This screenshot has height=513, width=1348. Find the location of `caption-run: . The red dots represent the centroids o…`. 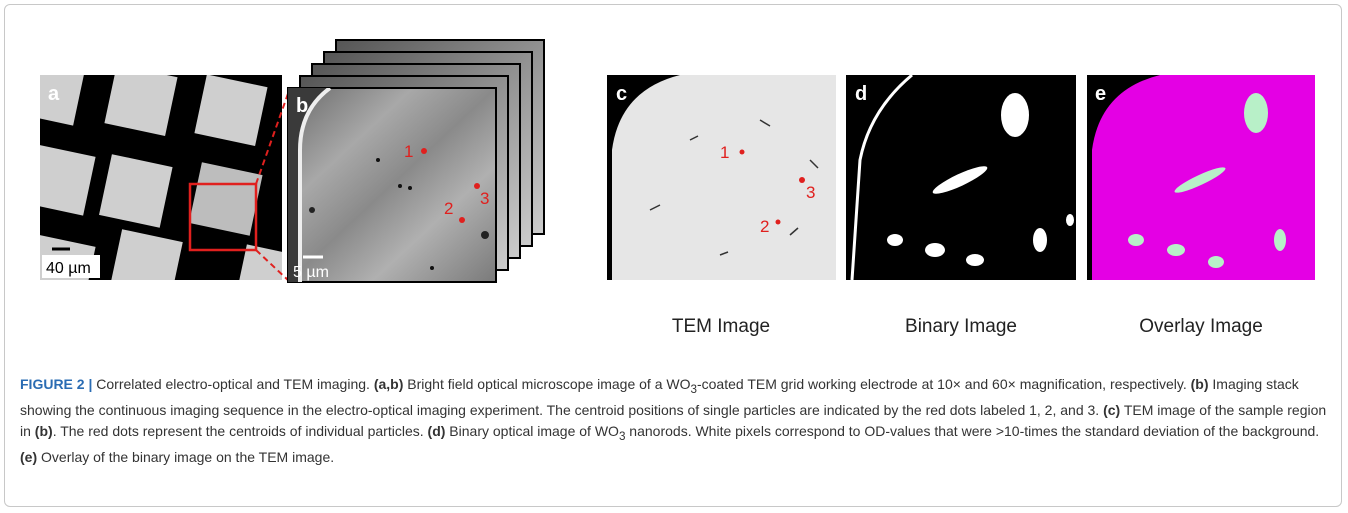

caption-run: . The red dots represent the centroids o… is located at coordinates (240, 430).